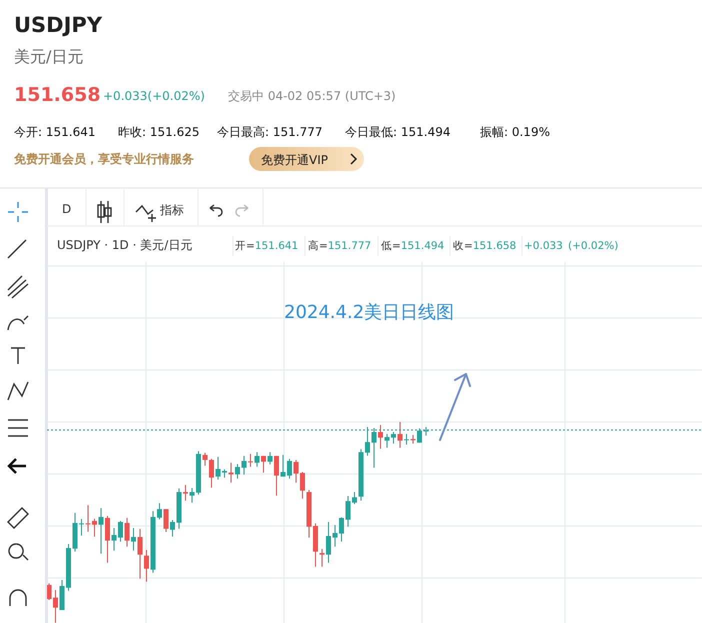  Describe the element at coordinates (593, 246) in the screenshot. I see `text: (+0.02%)` at that location.